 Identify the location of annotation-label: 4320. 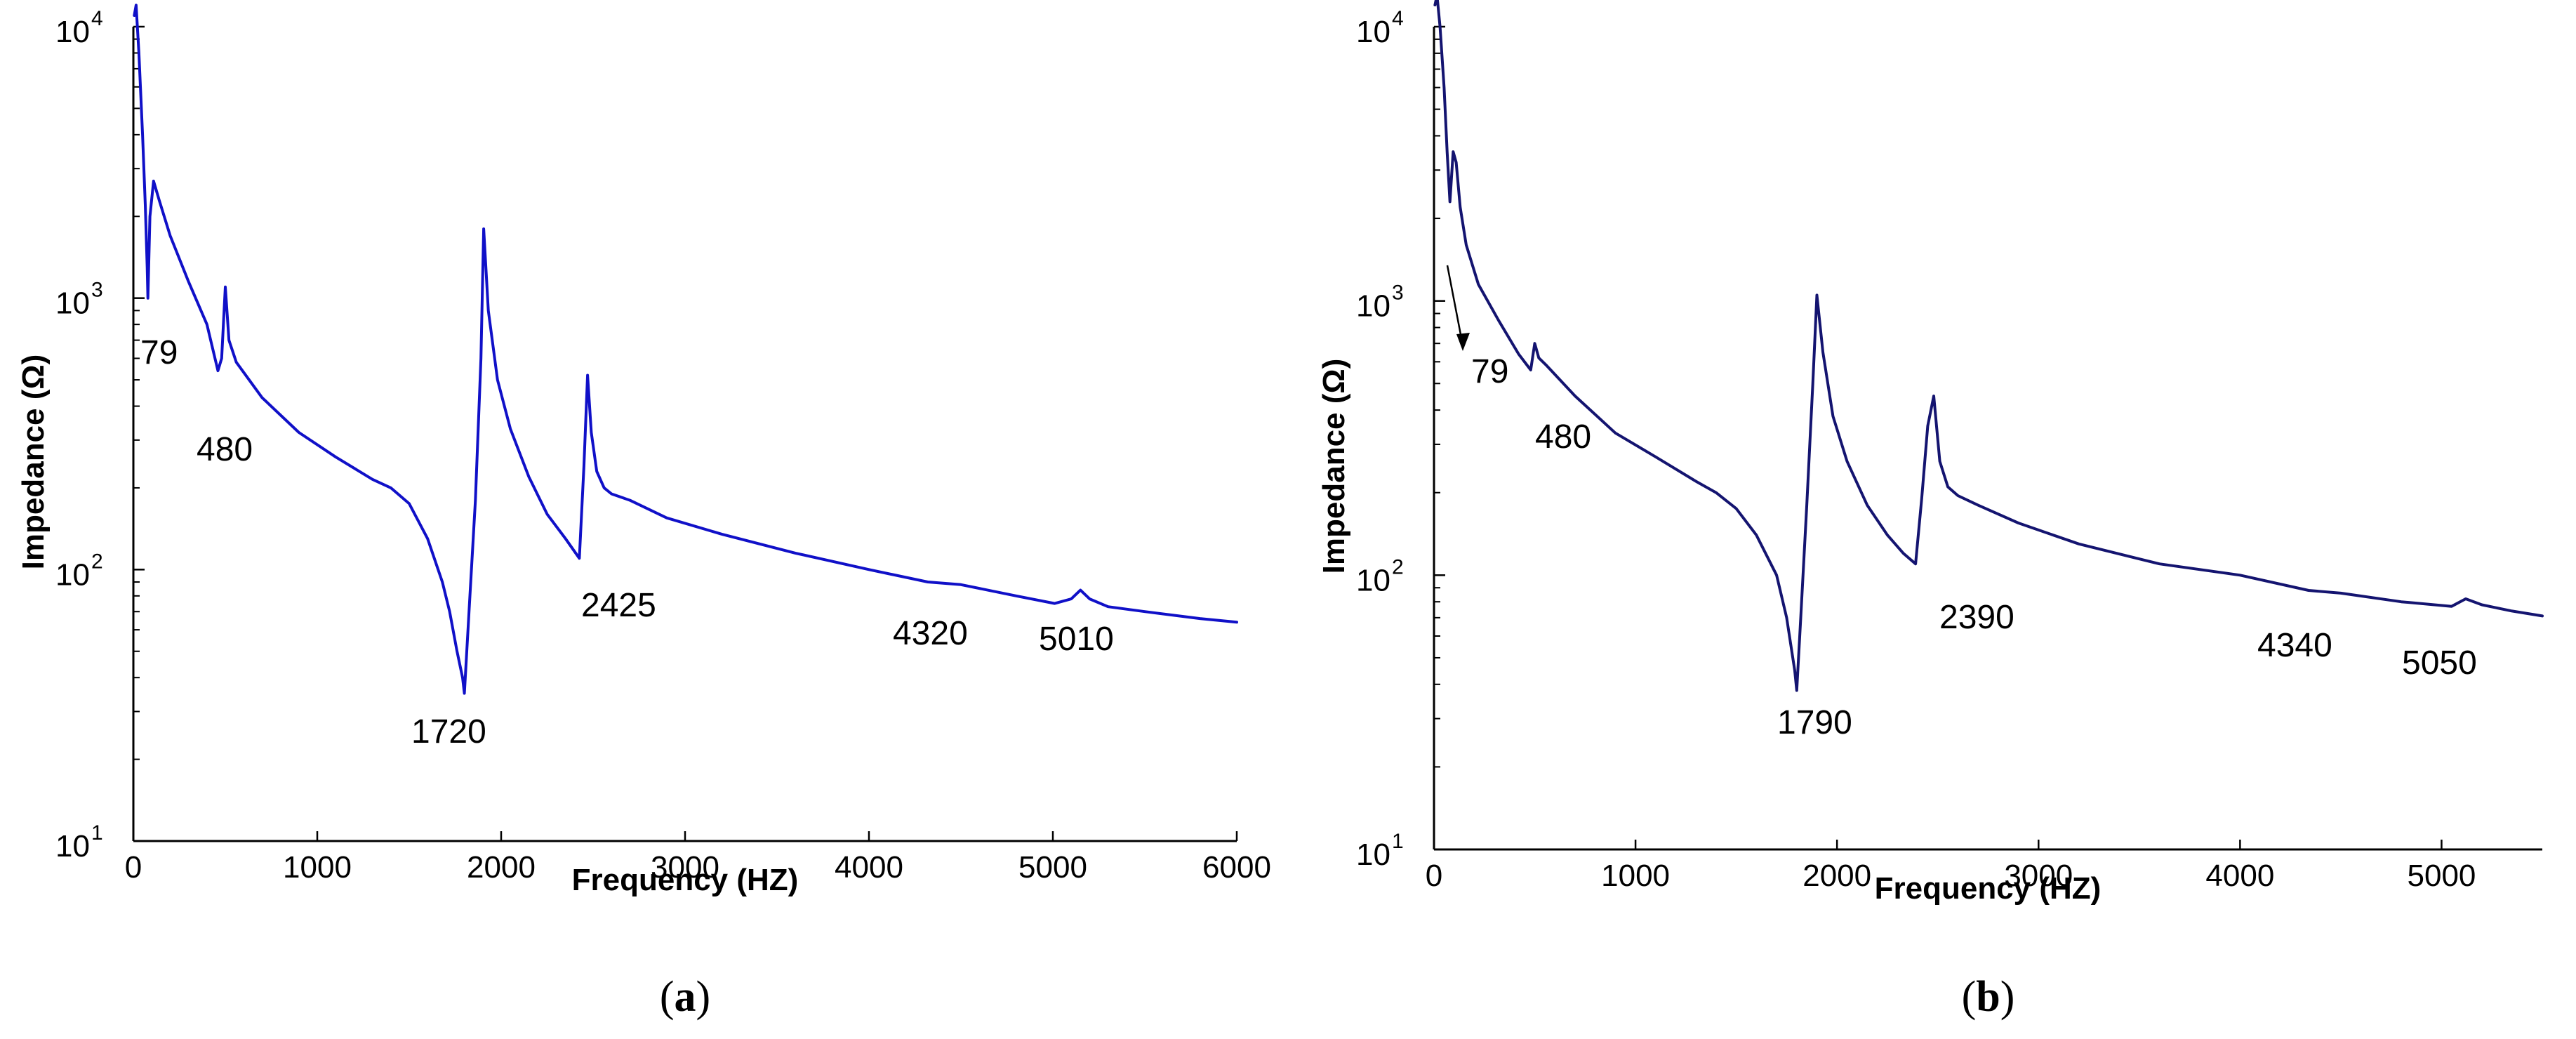
(931, 633).